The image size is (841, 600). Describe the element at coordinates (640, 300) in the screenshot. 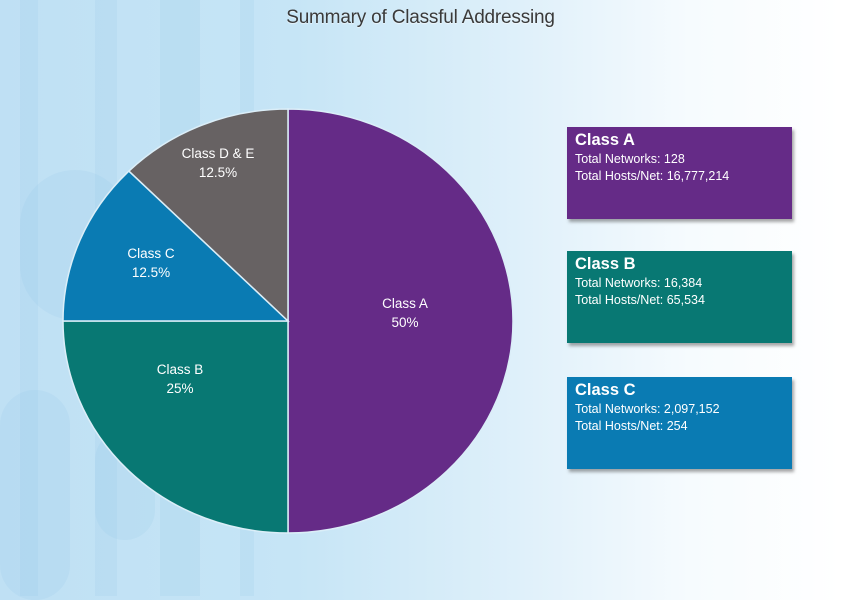

I see `card-total-hosts: Total Hosts/Net: 65,534` at that location.